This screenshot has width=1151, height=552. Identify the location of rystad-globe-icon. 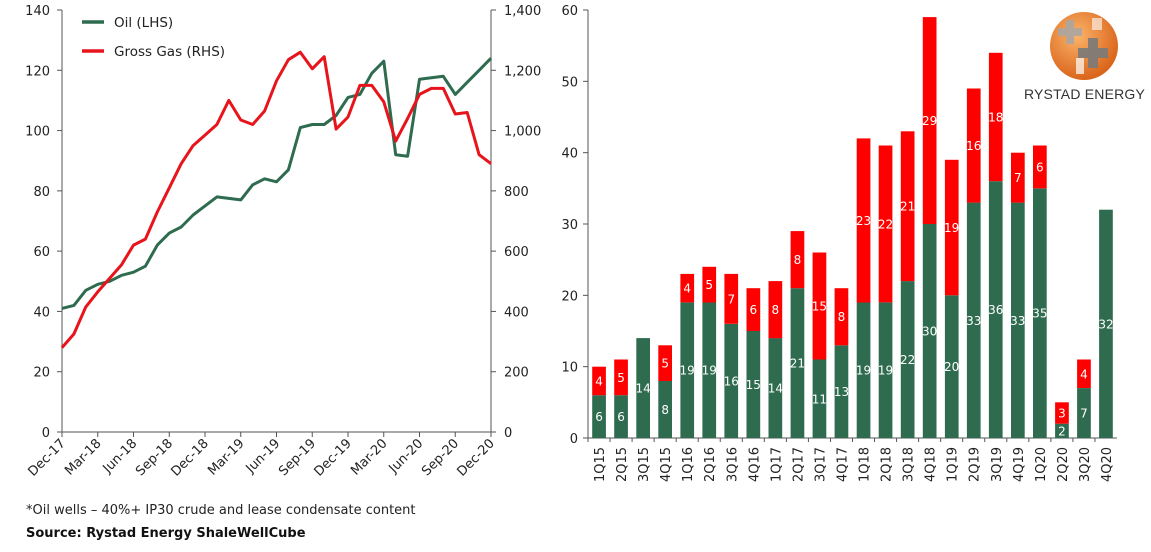
(1084, 46).